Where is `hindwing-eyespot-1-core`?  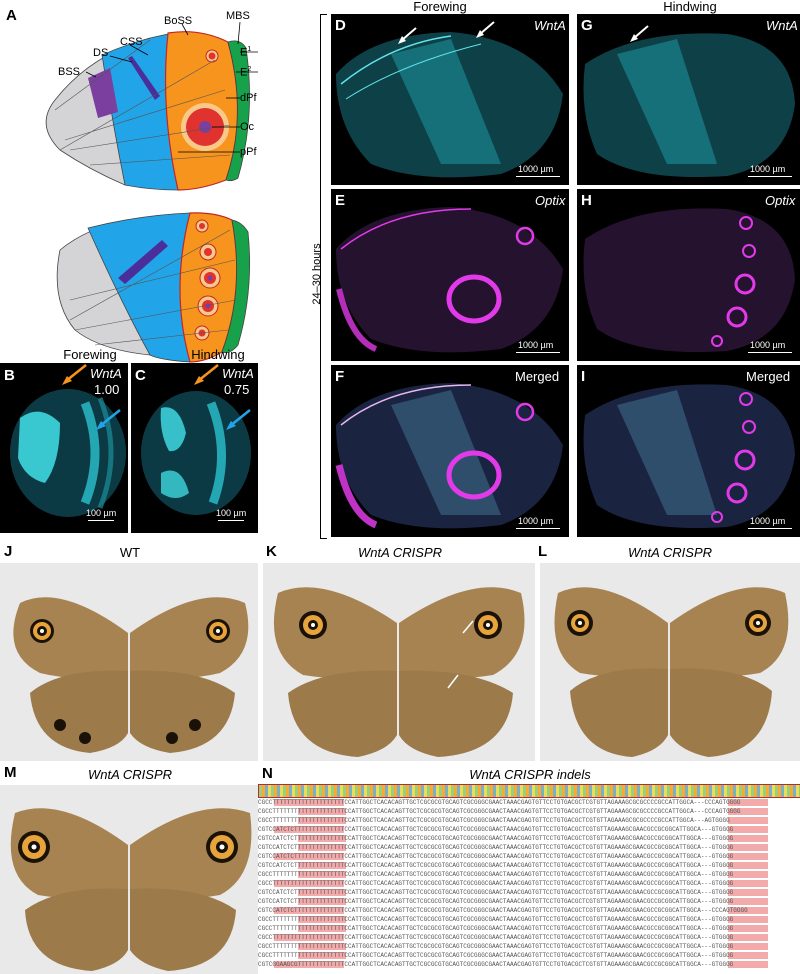
hindwing-eyespot-1-core is located at coordinates (202, 226).